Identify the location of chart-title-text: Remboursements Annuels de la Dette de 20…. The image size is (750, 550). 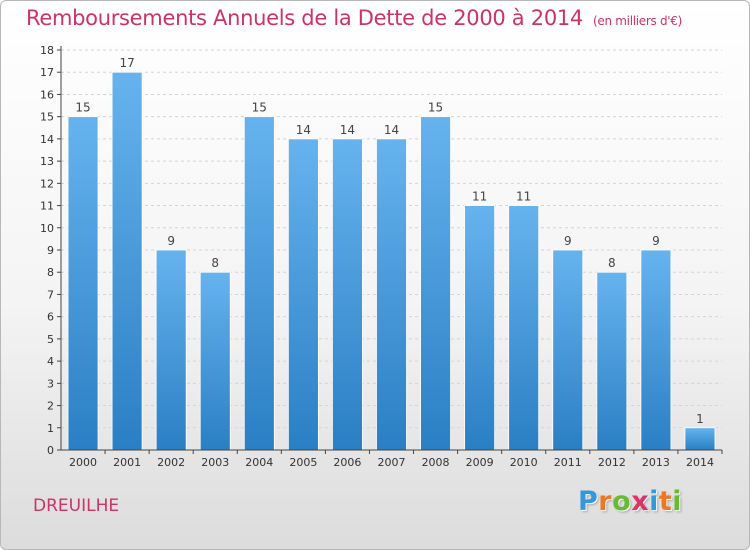
(304, 18).